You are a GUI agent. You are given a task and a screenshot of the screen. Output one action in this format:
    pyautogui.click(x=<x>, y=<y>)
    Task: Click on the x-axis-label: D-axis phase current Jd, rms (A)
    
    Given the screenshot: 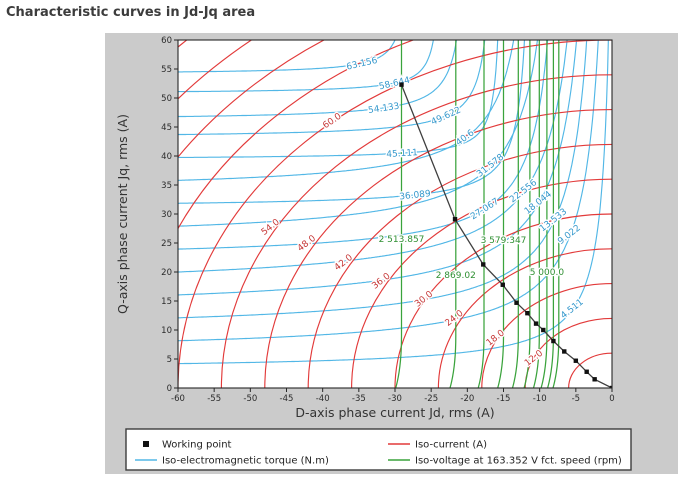 What is the action you would take?
    pyautogui.click(x=394, y=412)
    